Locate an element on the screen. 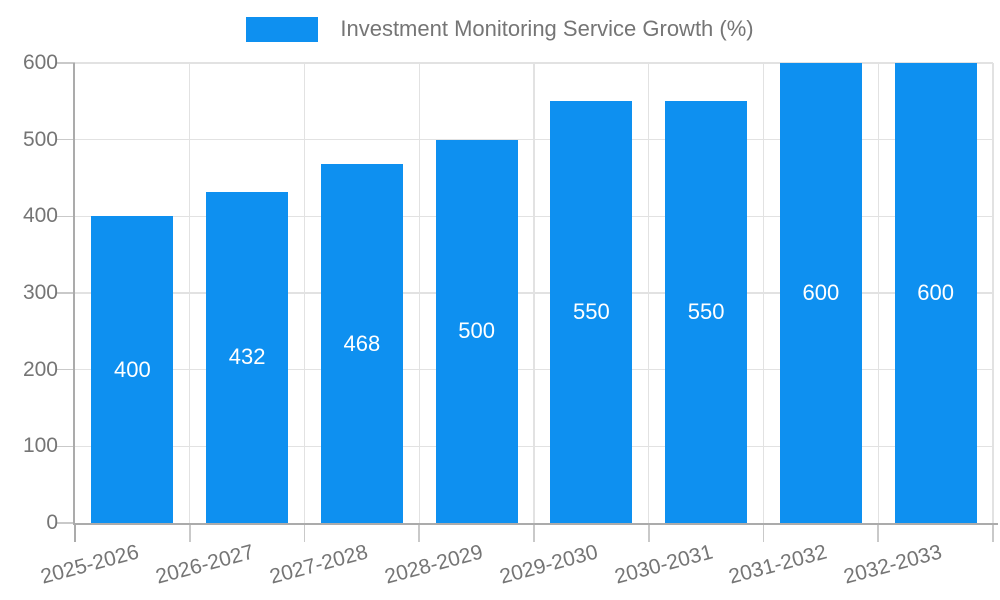 The image size is (1000, 600). bar-2030-2031 is located at coordinates (706, 312).